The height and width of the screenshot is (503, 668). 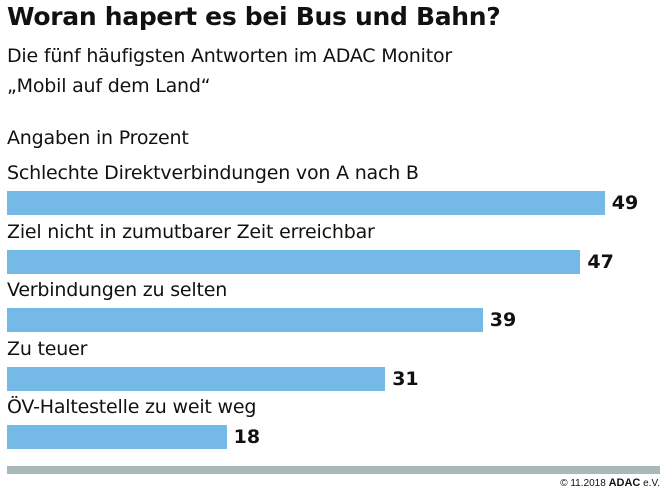 What do you see at coordinates (191, 231) in the screenshot?
I see `category-label: Ziel nicht in zumutbarer Zeit erreichbar` at bounding box center [191, 231].